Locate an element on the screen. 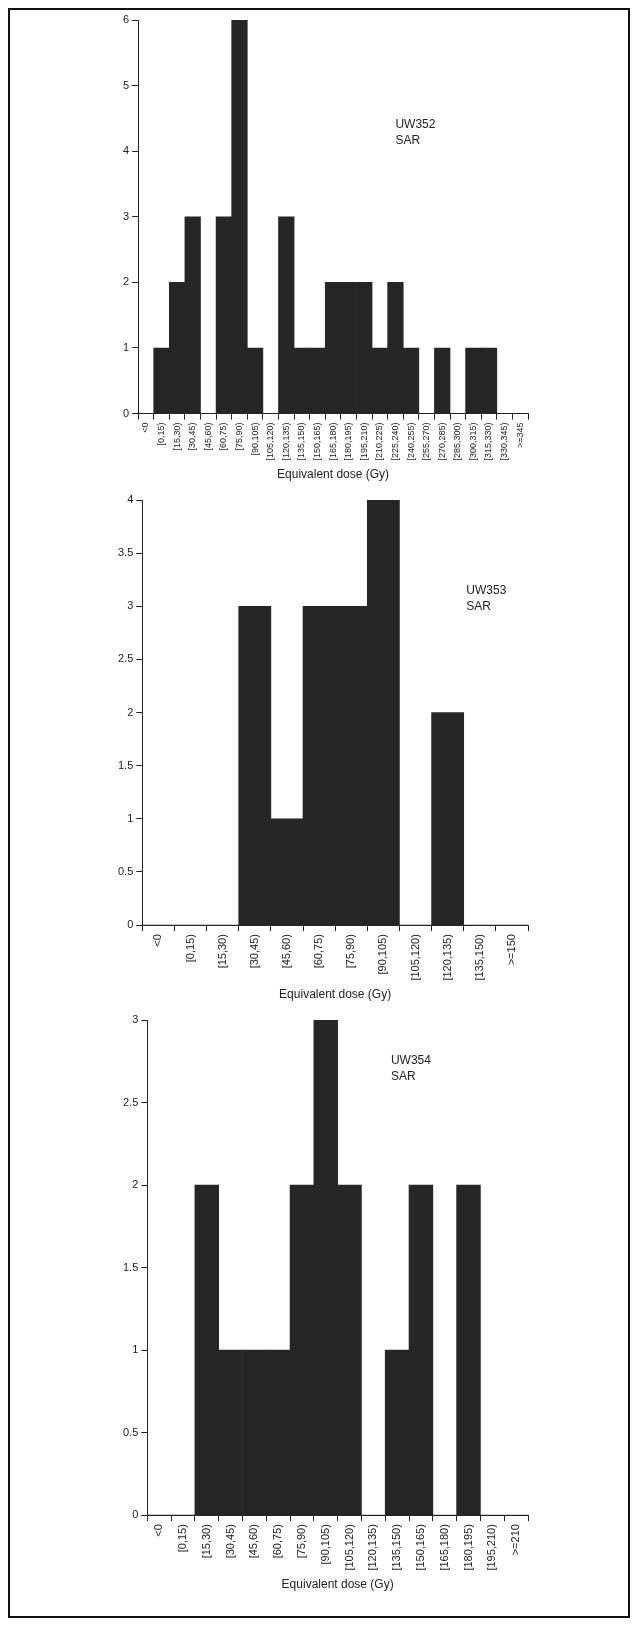 Image resolution: width=638 pixels, height=1628 pixels. x-tick-label: [210,225) is located at coordinates (379, 441).